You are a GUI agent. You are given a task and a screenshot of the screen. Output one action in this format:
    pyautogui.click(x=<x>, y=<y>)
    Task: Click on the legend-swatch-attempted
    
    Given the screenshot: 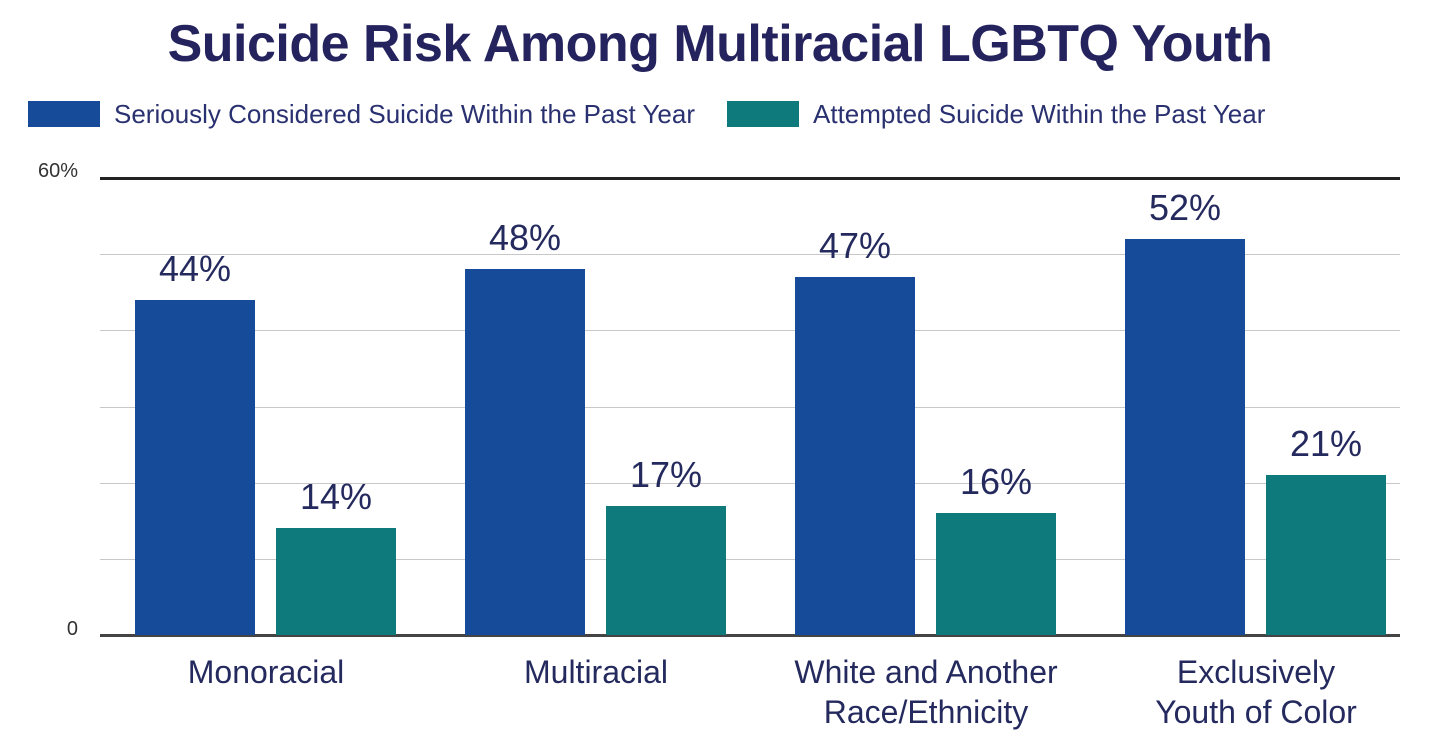 What is the action you would take?
    pyautogui.click(x=763, y=114)
    